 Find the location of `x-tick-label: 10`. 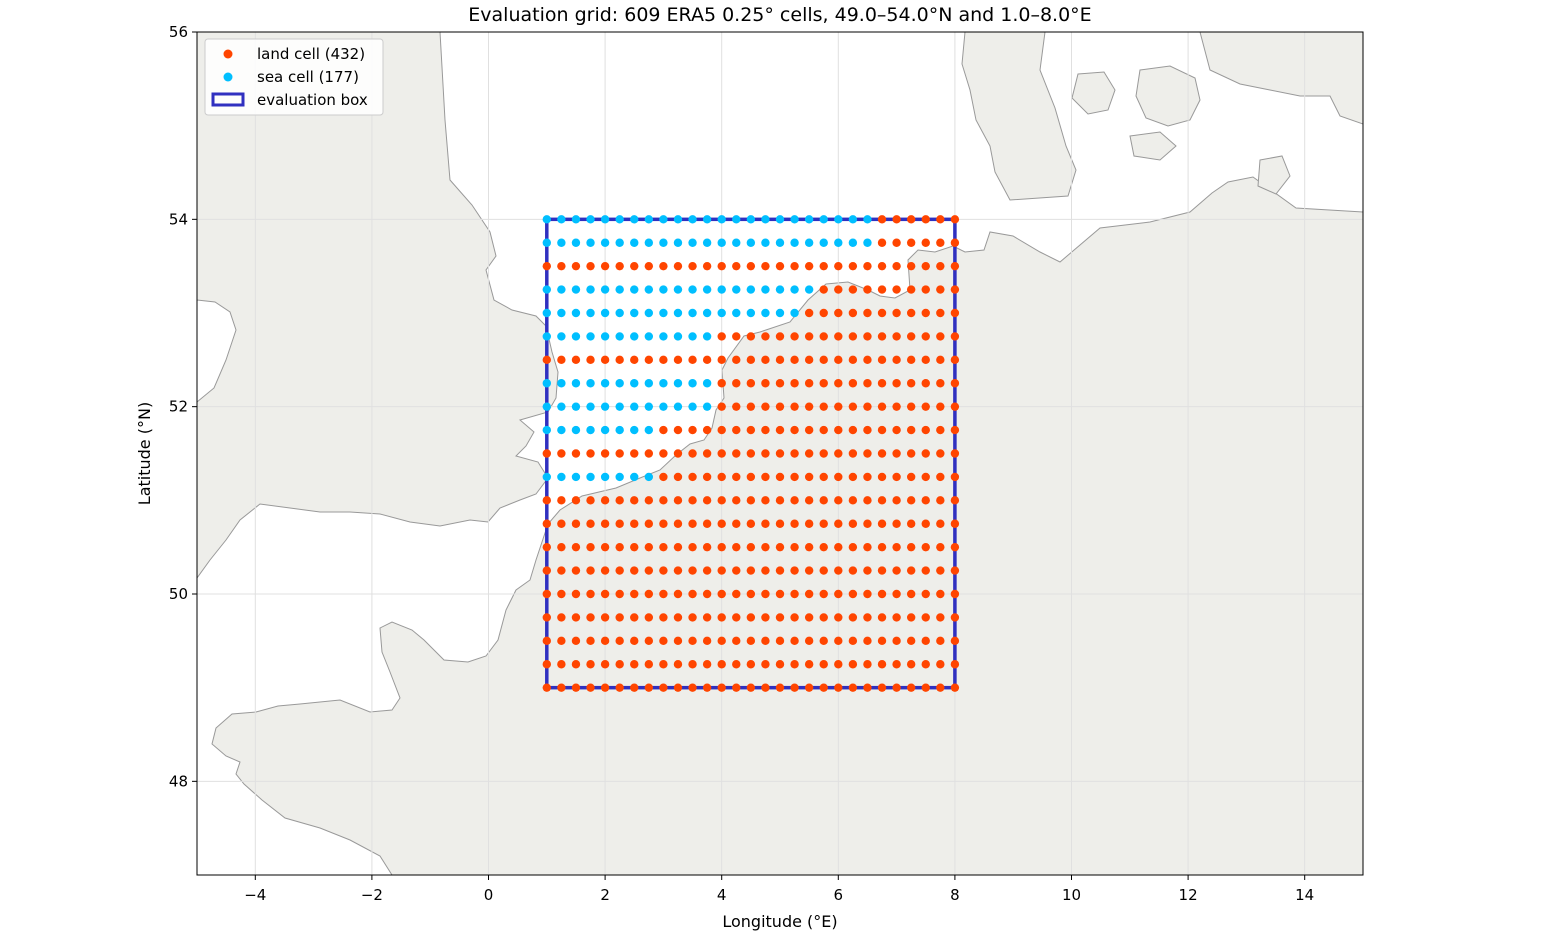

x-tick-label: 10 is located at coordinates (1071, 895).